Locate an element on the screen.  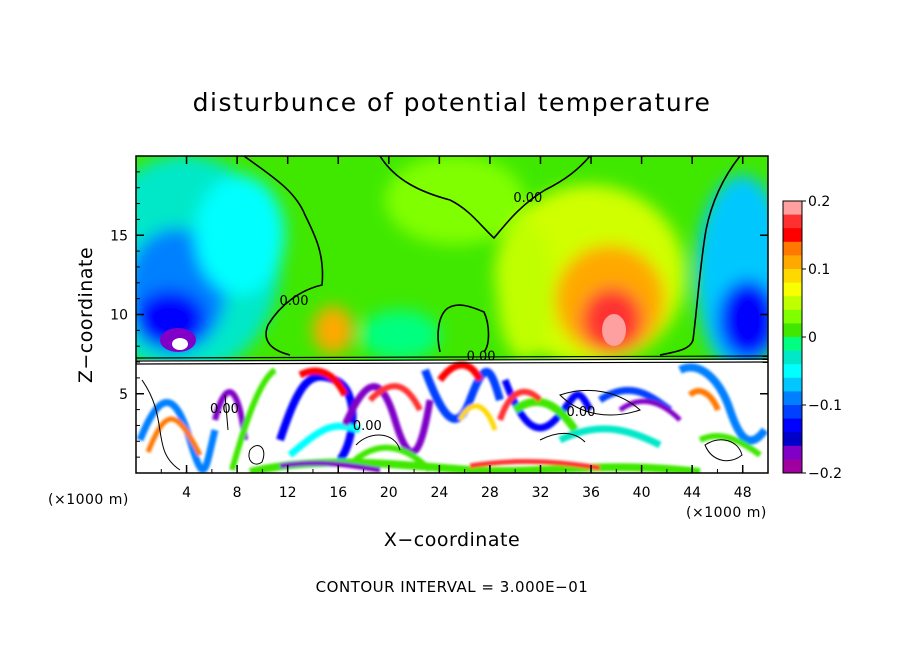
left-white-dot is located at coordinates (180, 344).